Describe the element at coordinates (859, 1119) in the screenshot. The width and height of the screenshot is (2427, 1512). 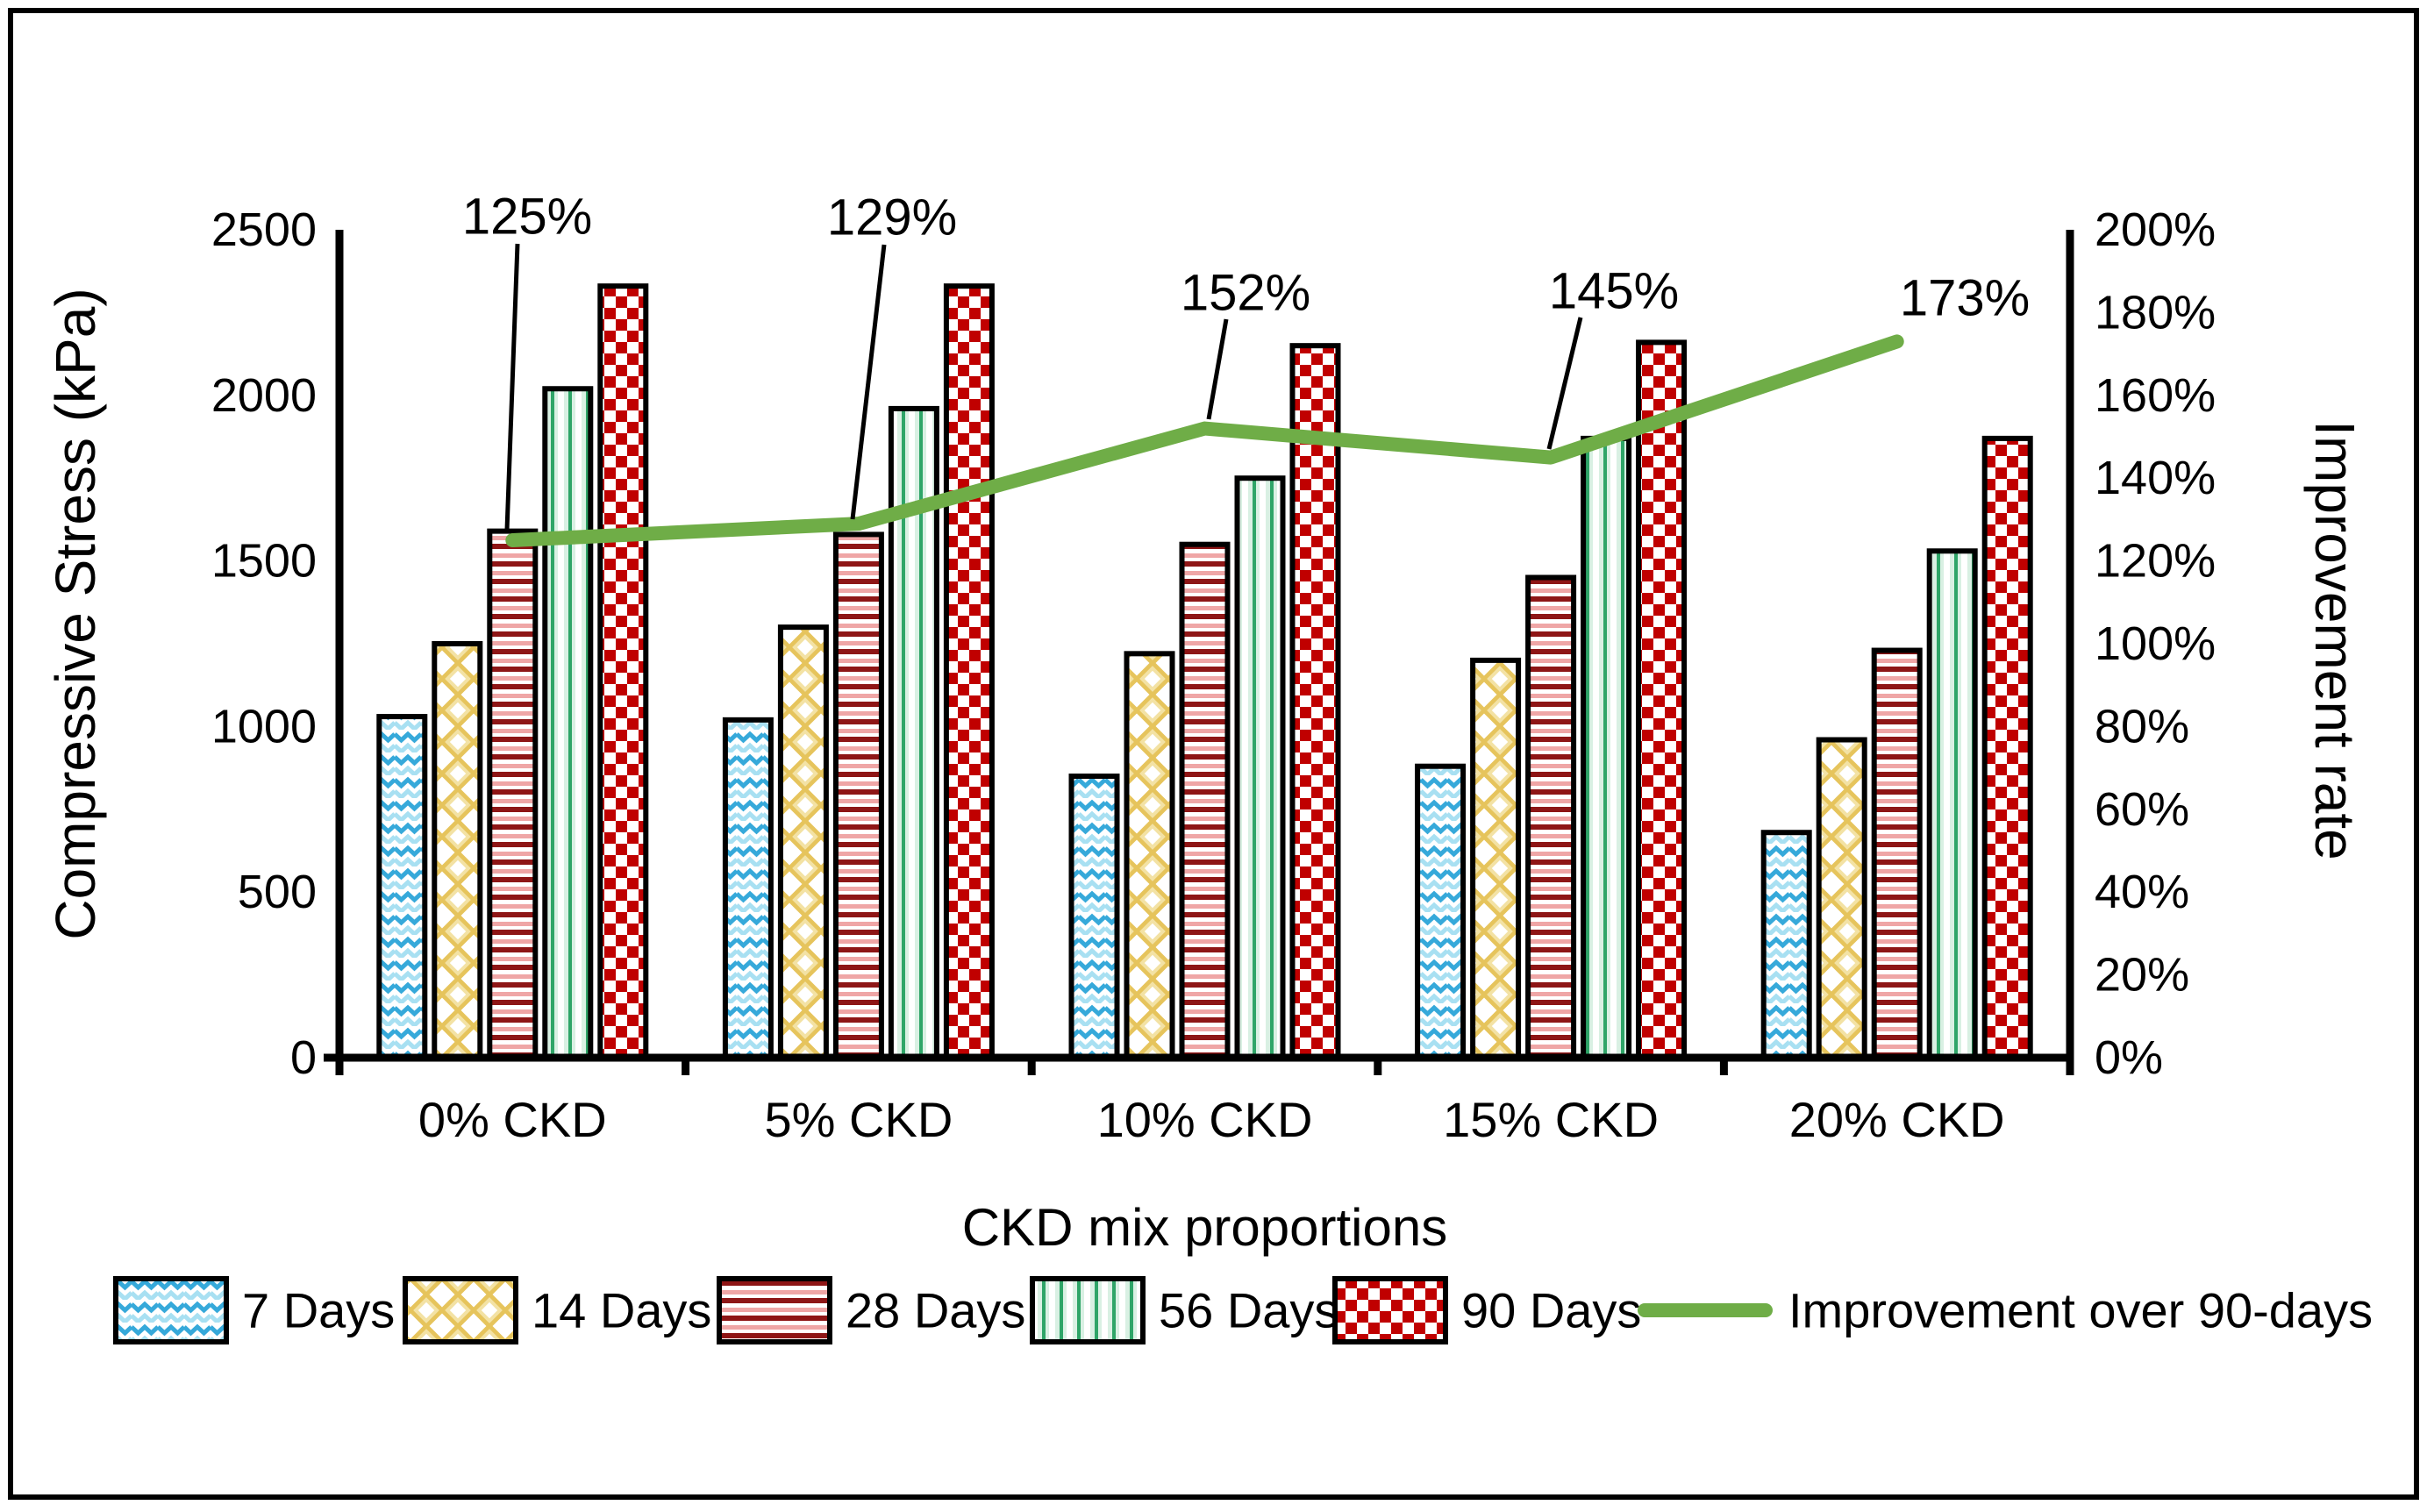
I see `x-category-label: 5% CKD` at that location.